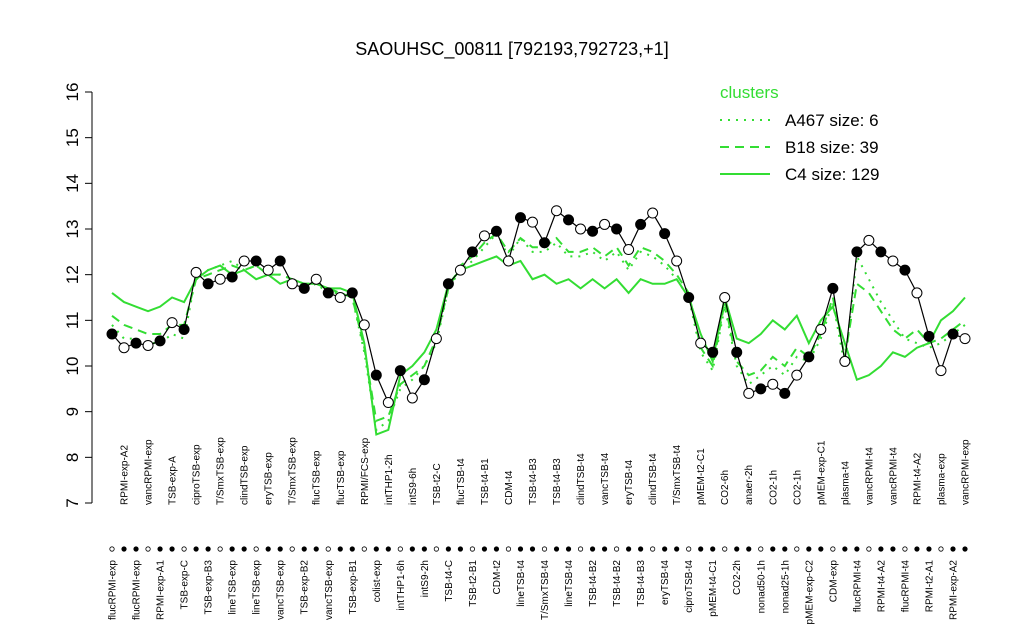  Describe the element at coordinates (197, 474) in the screenshot. I see `x-tick-label: ciproTSB-exp` at that location.